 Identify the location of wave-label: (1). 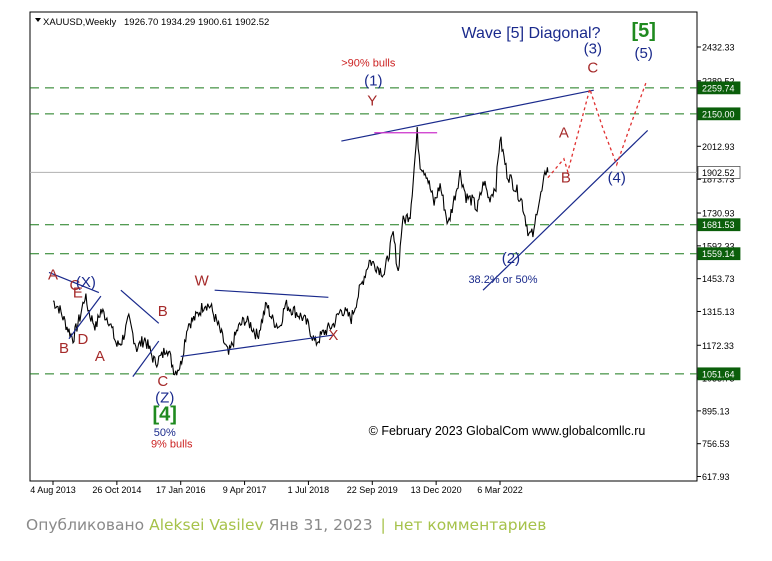
(373, 80).